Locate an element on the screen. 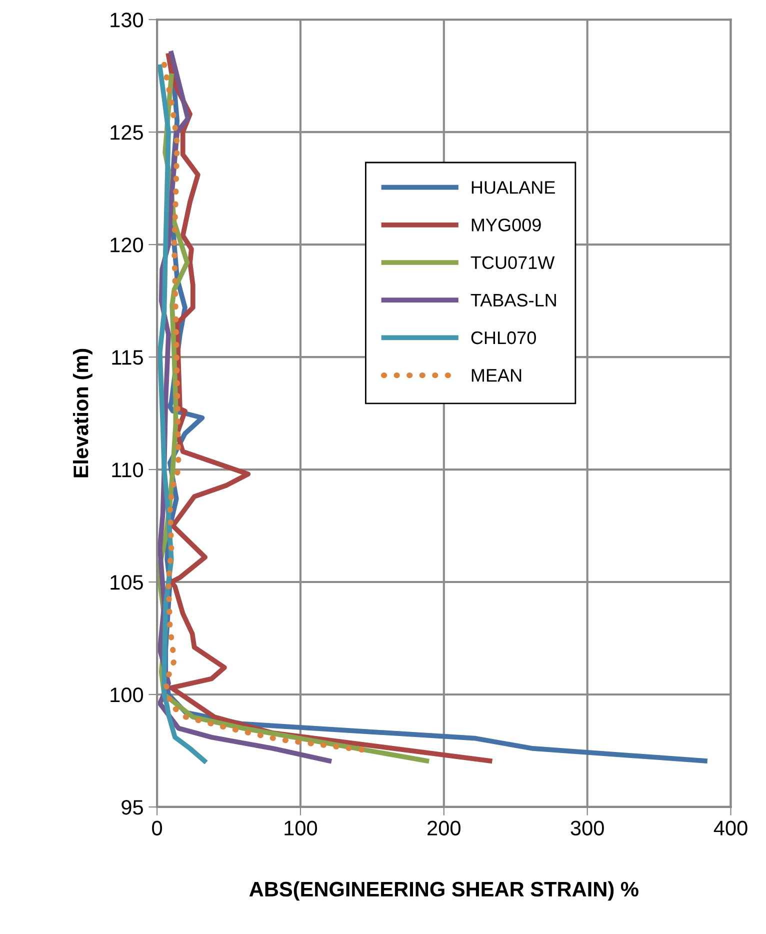 This screenshot has width=766, height=934. legend-label: MEAN is located at coordinates (497, 375).